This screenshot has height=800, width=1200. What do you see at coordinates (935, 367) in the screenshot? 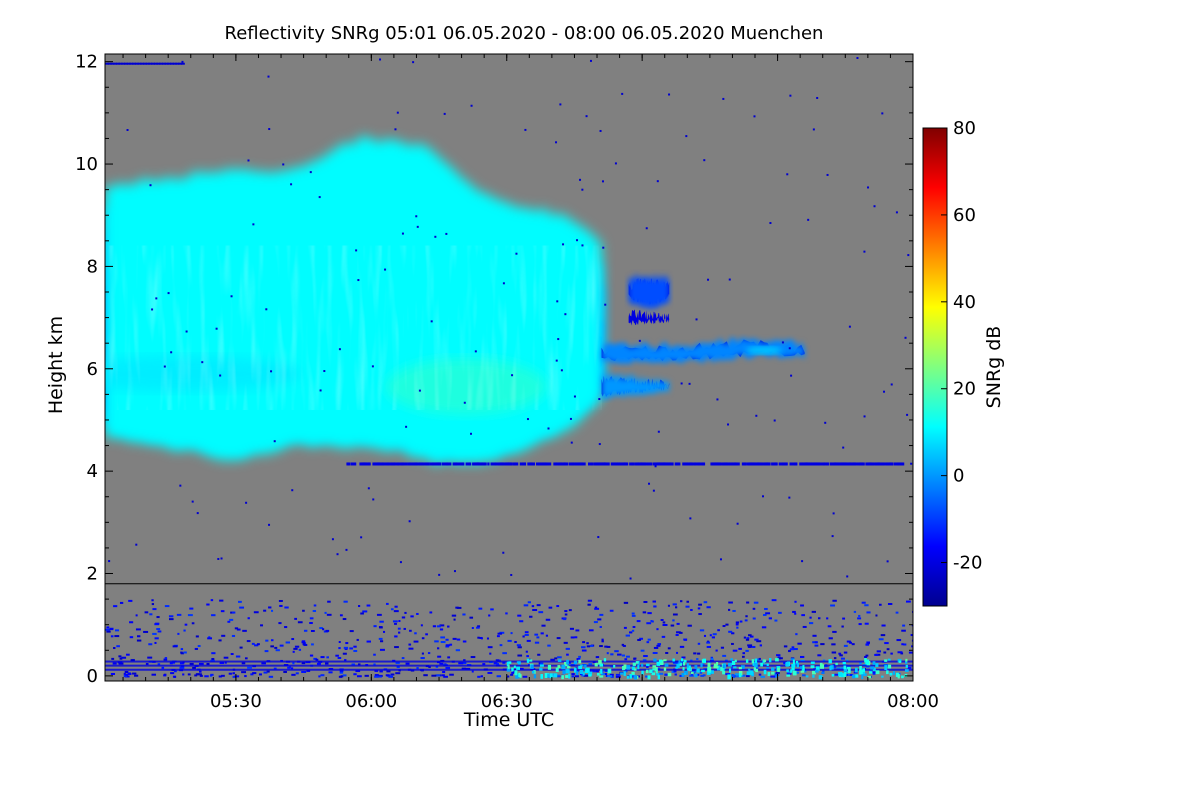
I see `colorbar-scale` at bounding box center [935, 367].